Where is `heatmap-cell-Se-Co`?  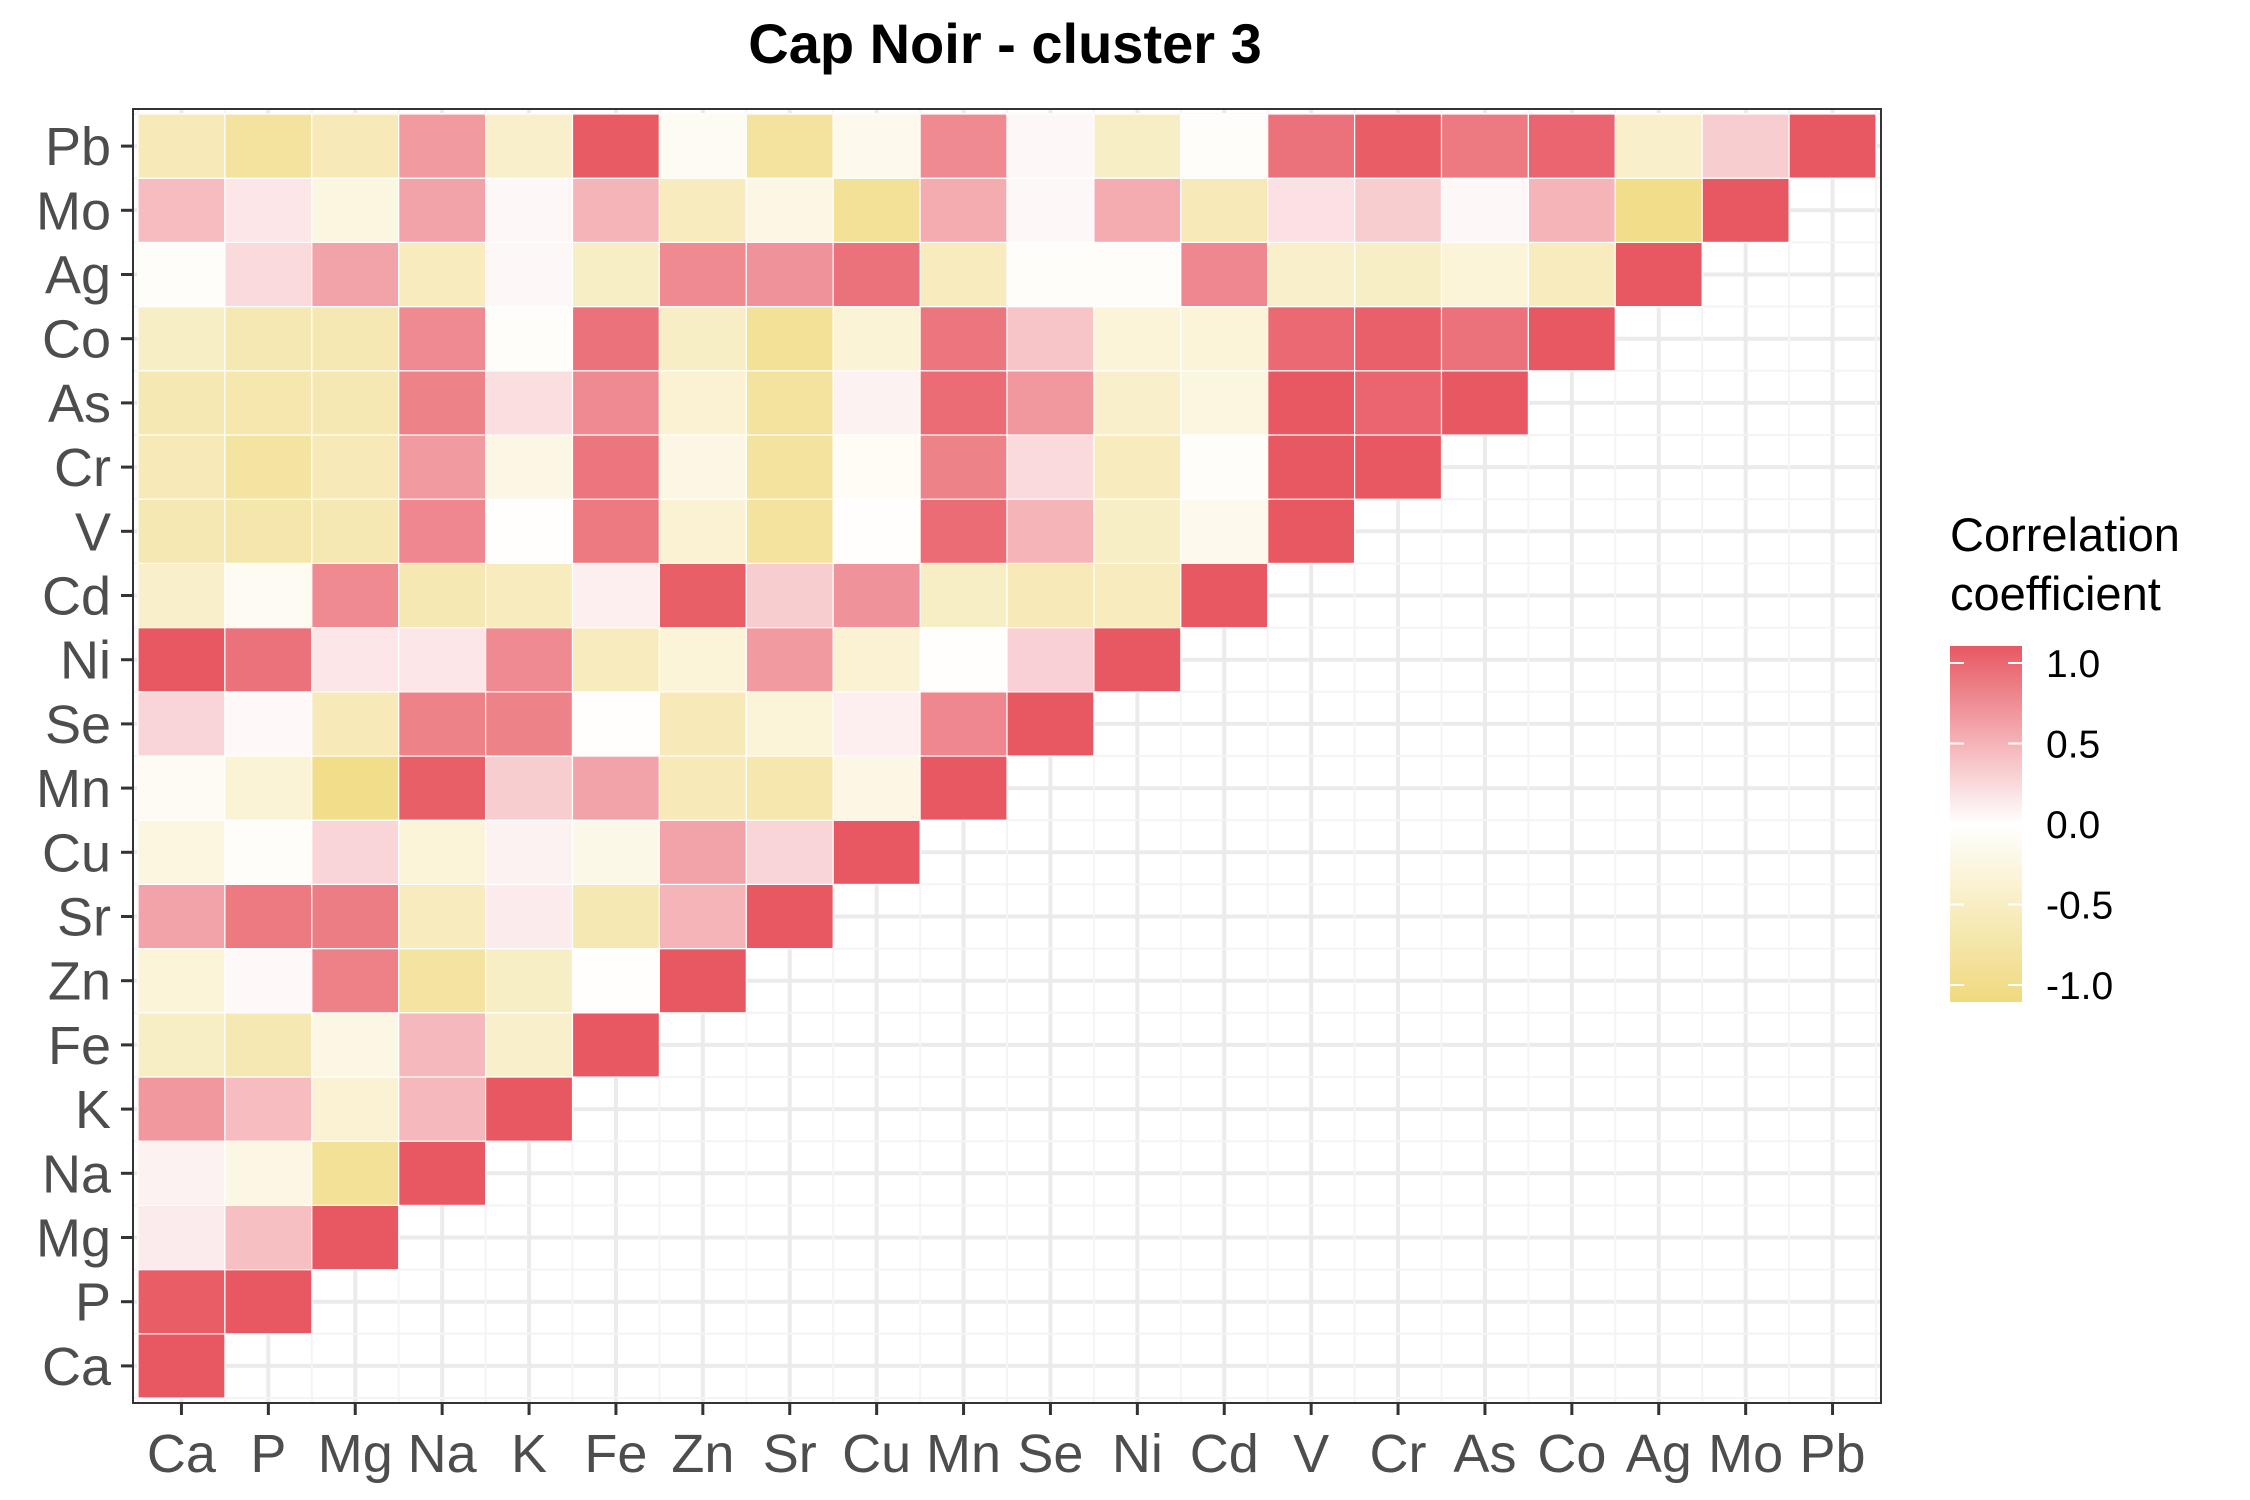
heatmap-cell-Se-Co is located at coordinates (1050, 339).